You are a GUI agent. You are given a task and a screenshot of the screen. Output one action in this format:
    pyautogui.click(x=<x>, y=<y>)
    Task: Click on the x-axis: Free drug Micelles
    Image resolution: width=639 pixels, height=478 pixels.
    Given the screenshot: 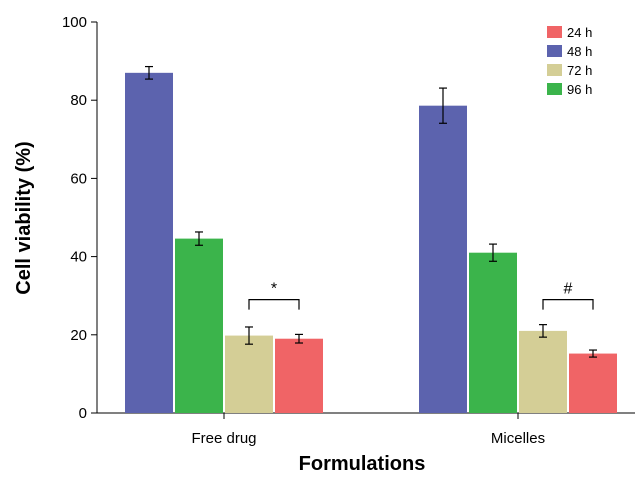 What is the action you would take?
    pyautogui.click(x=366, y=429)
    